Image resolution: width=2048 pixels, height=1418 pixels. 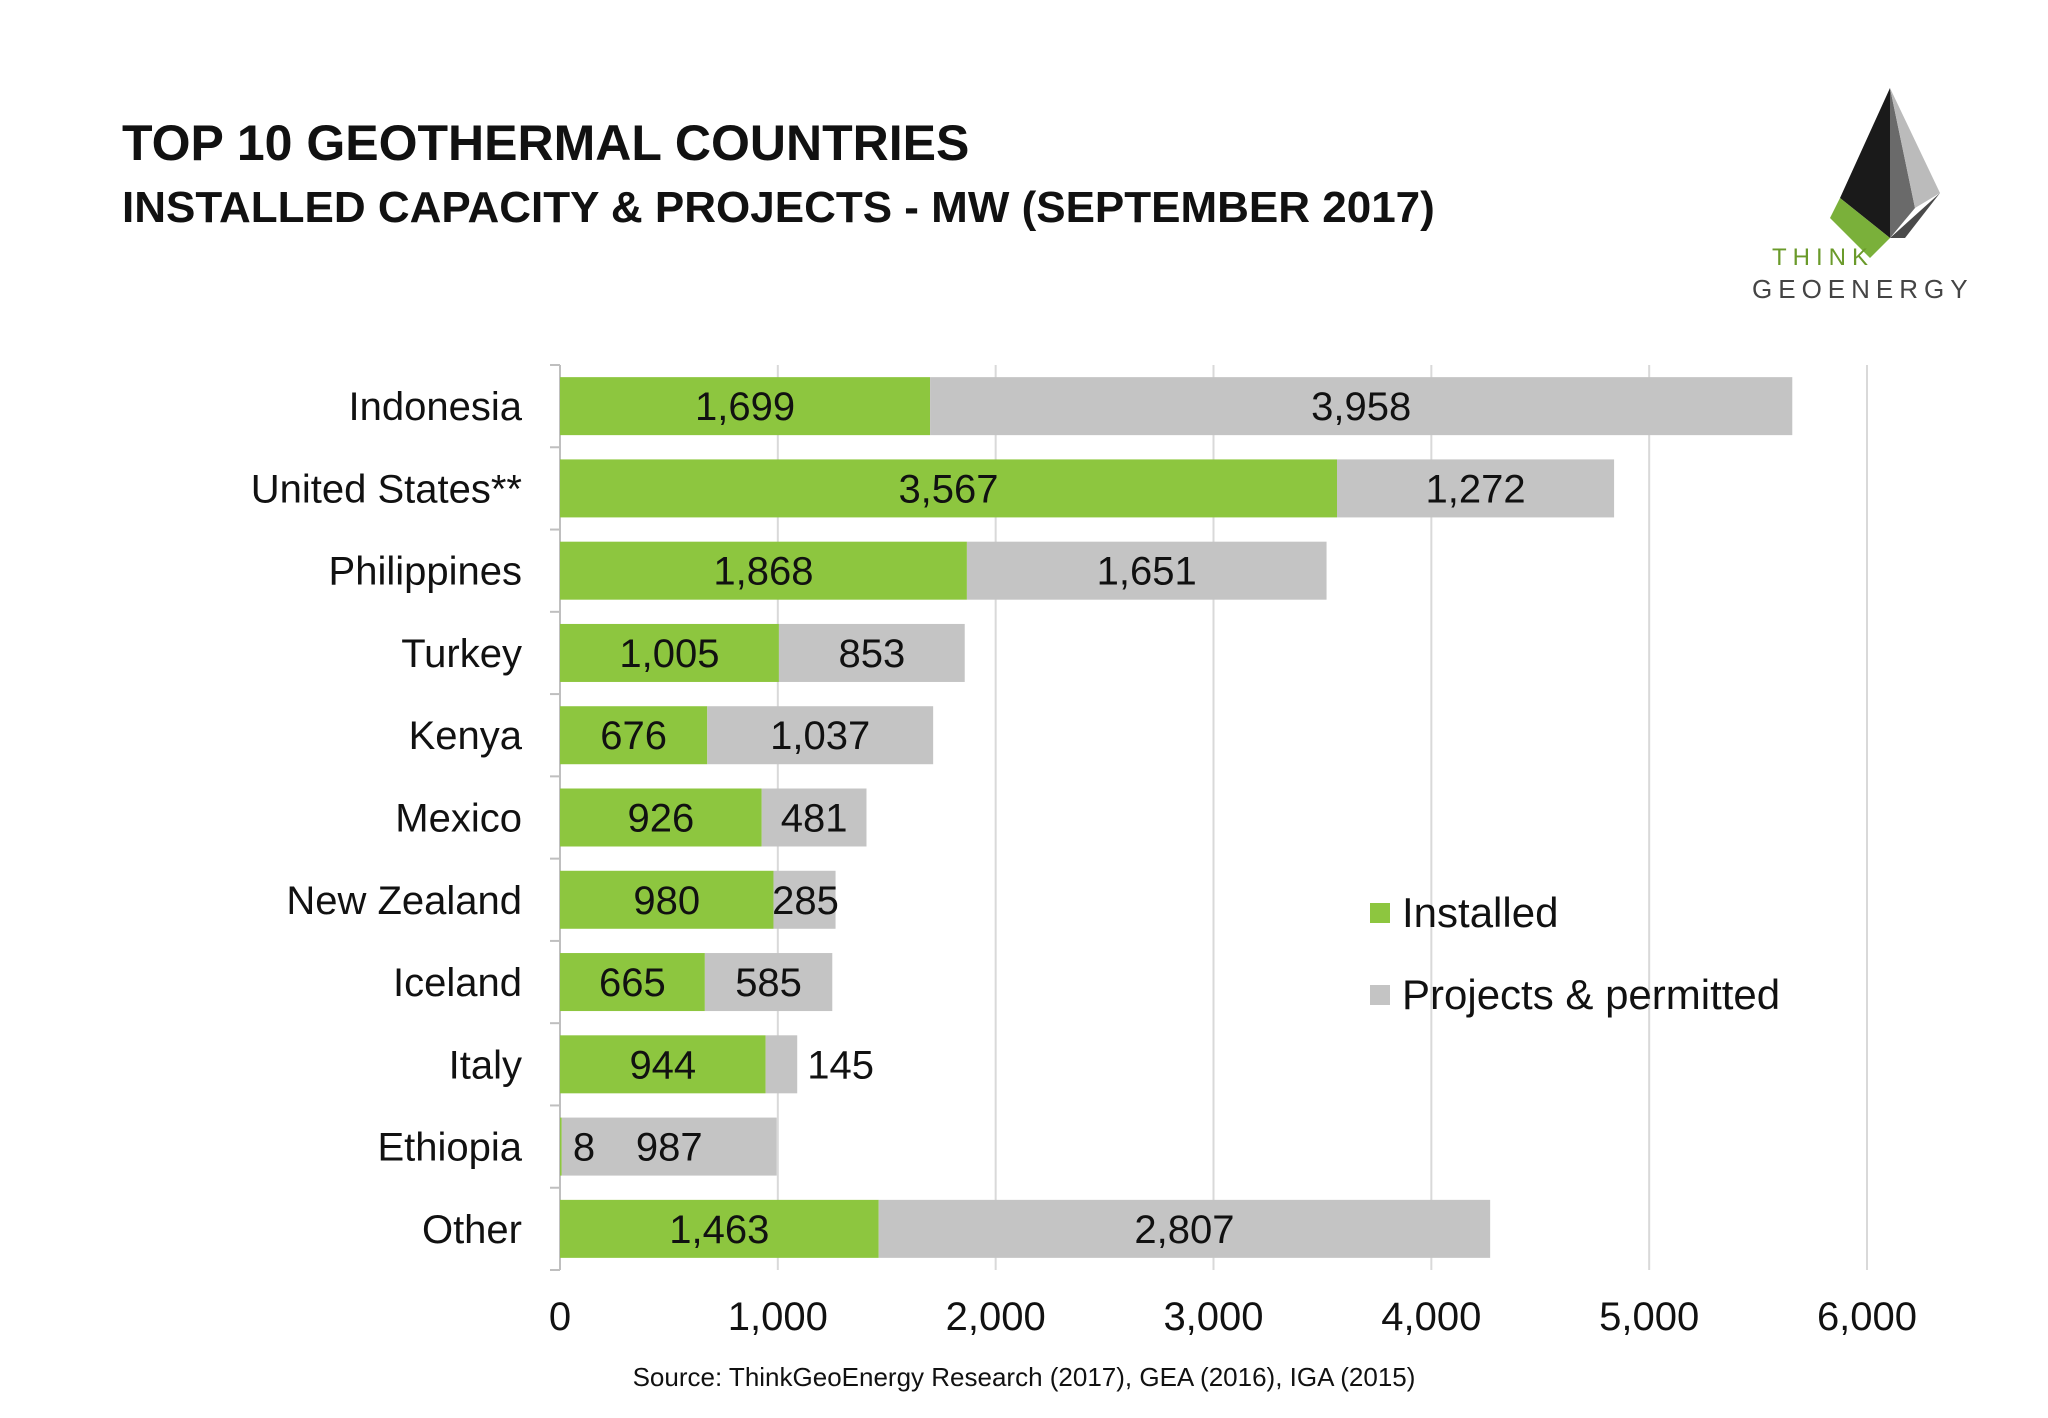 What do you see at coordinates (1380, 995) in the screenshot?
I see `legend-swatch-projects` at bounding box center [1380, 995].